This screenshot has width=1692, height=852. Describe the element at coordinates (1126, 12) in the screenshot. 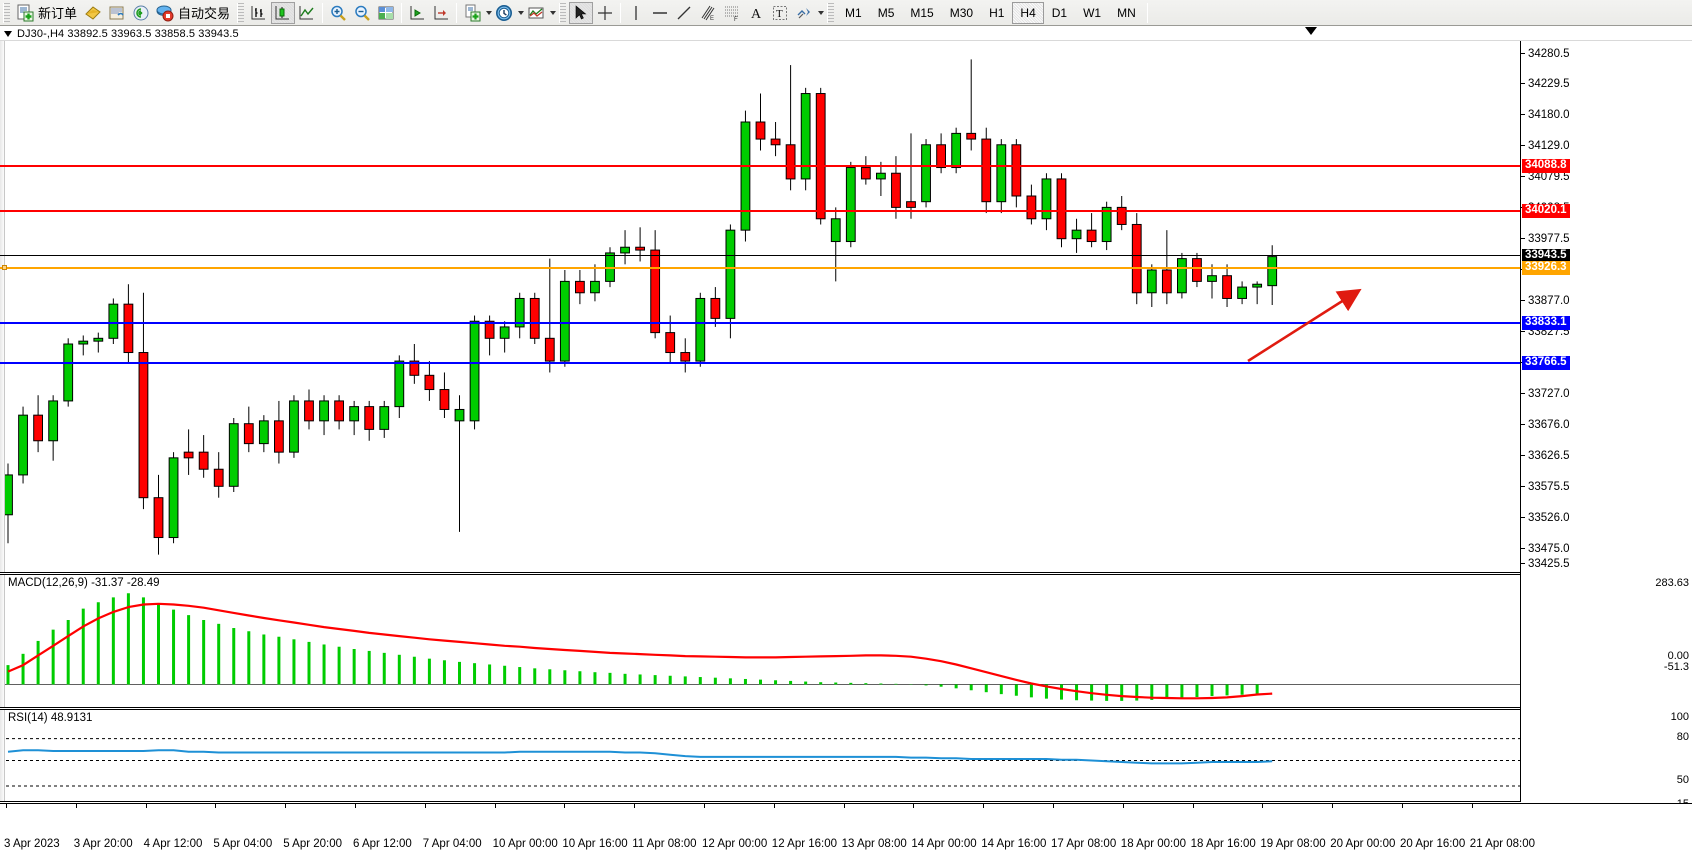

I see `timeframe-mn: MN` at that location.